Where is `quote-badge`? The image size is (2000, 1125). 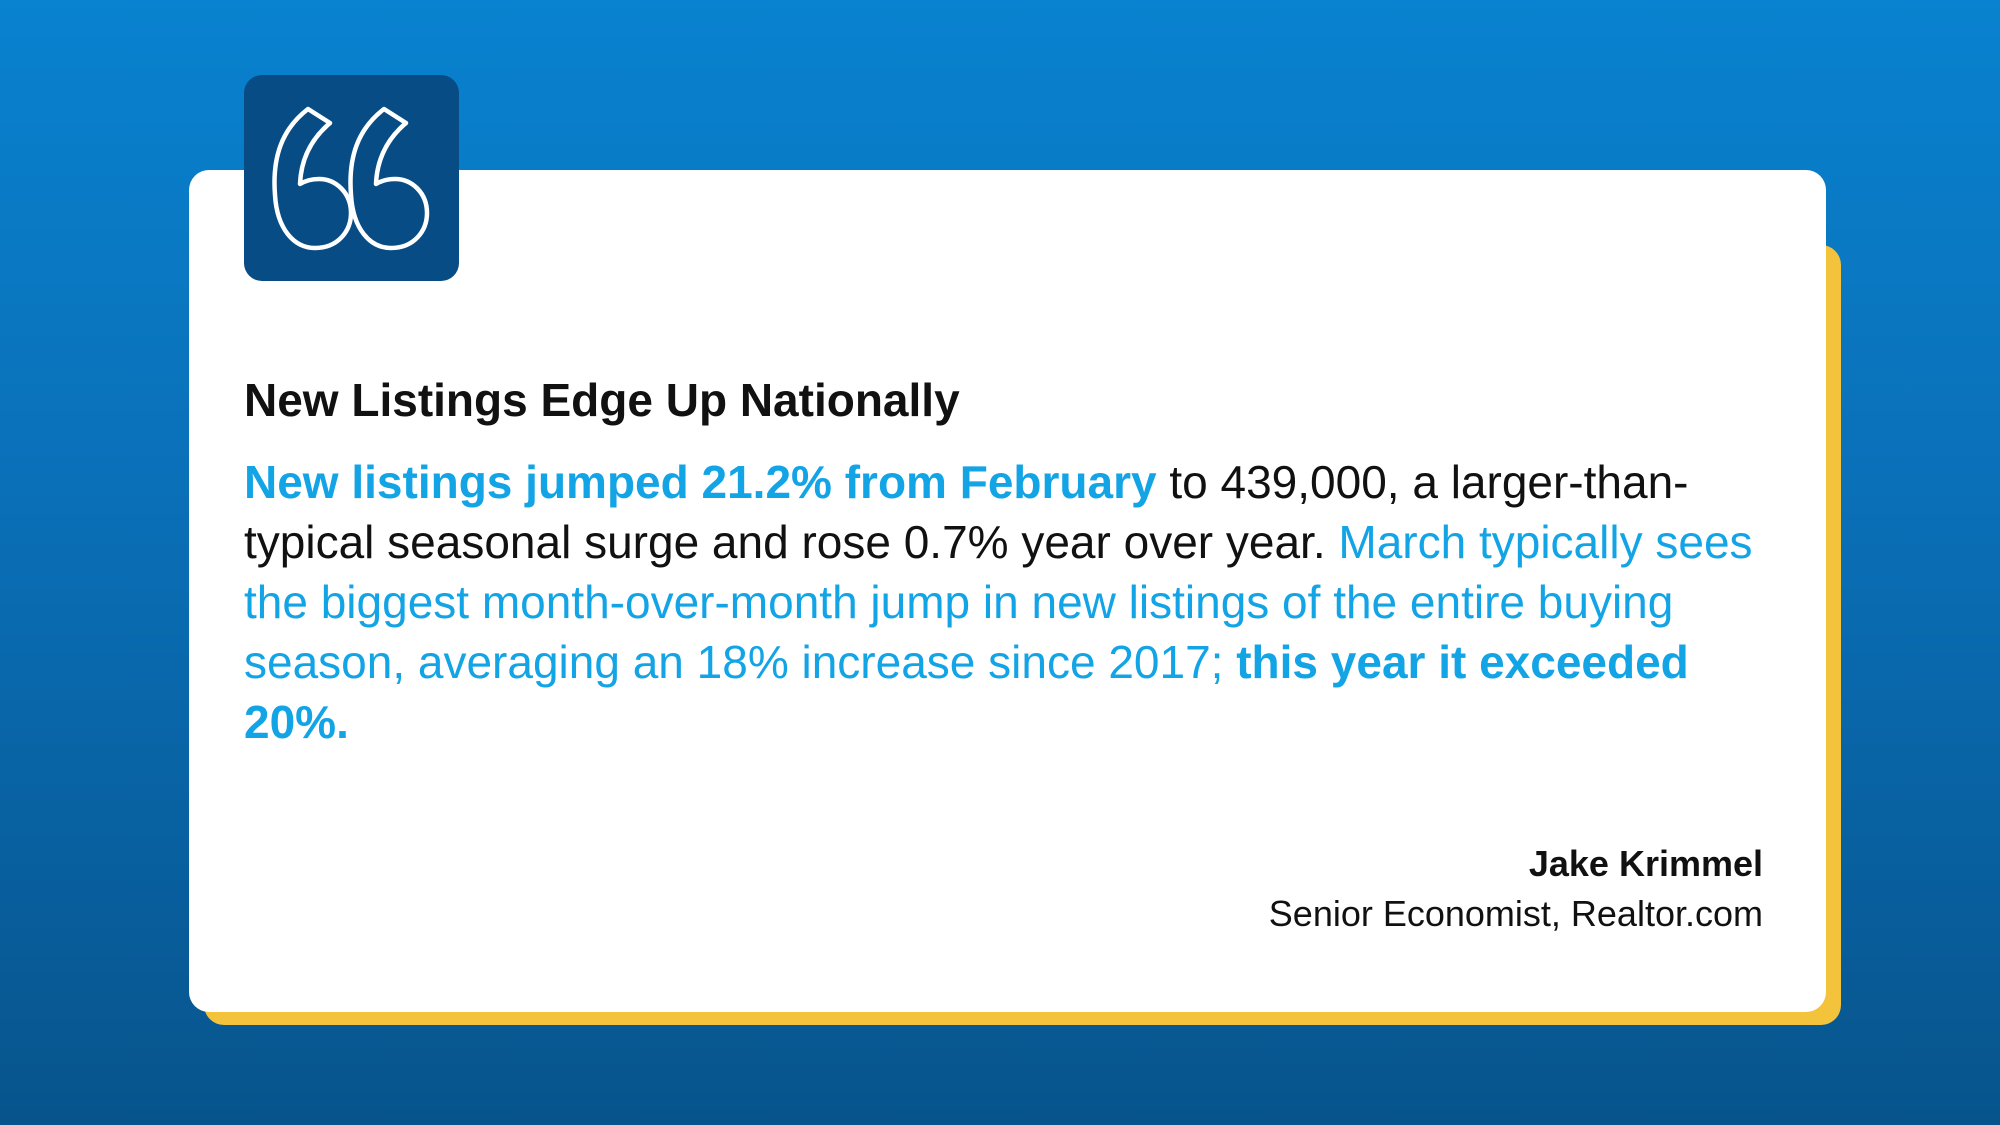
quote-badge is located at coordinates (351, 178).